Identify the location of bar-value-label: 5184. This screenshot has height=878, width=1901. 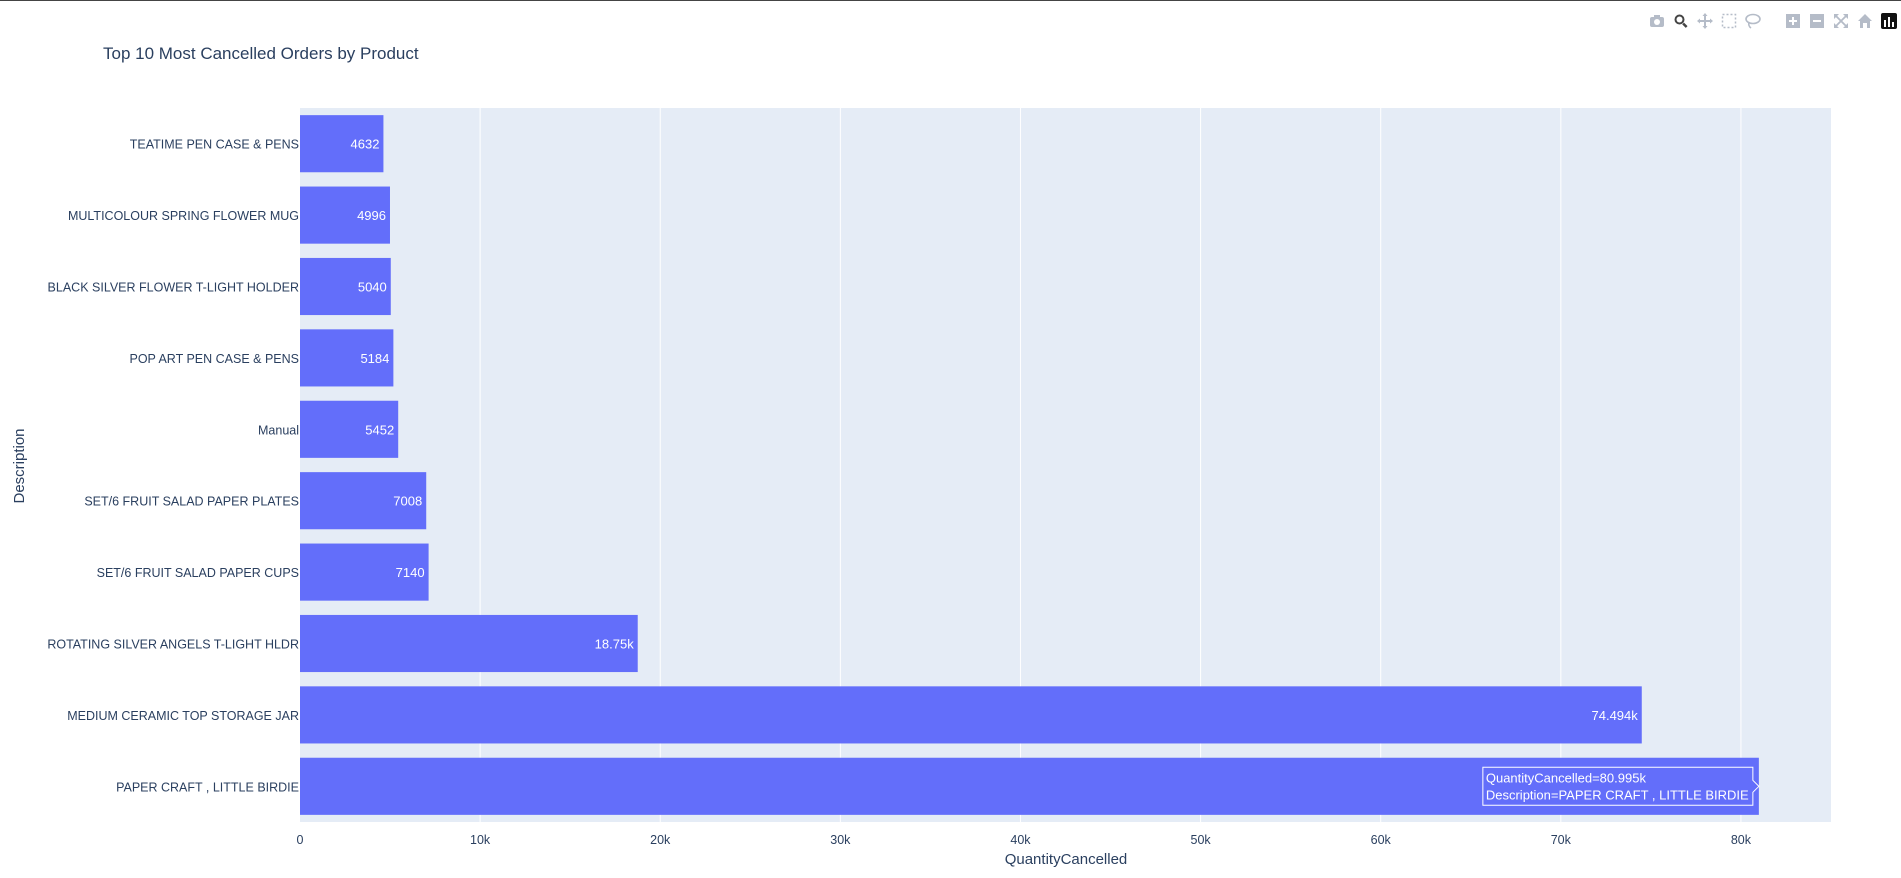
(374, 358).